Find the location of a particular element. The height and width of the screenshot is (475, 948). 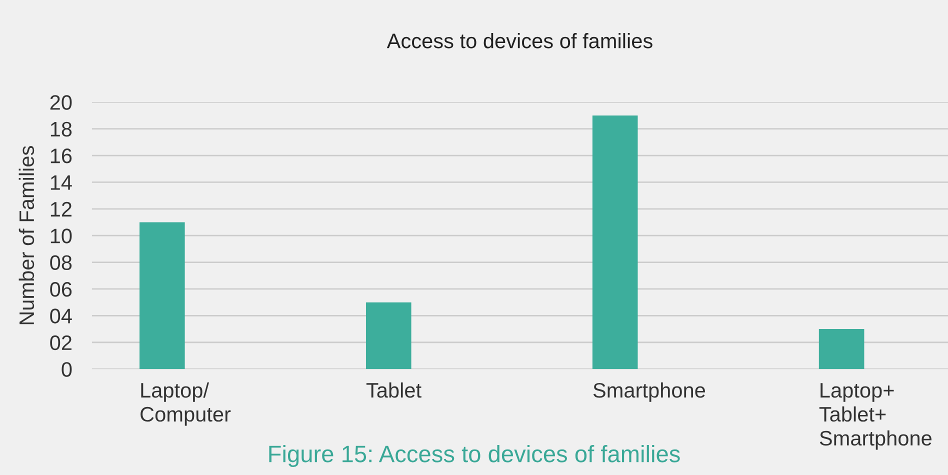

y-tick-label: 04 is located at coordinates (61, 316).